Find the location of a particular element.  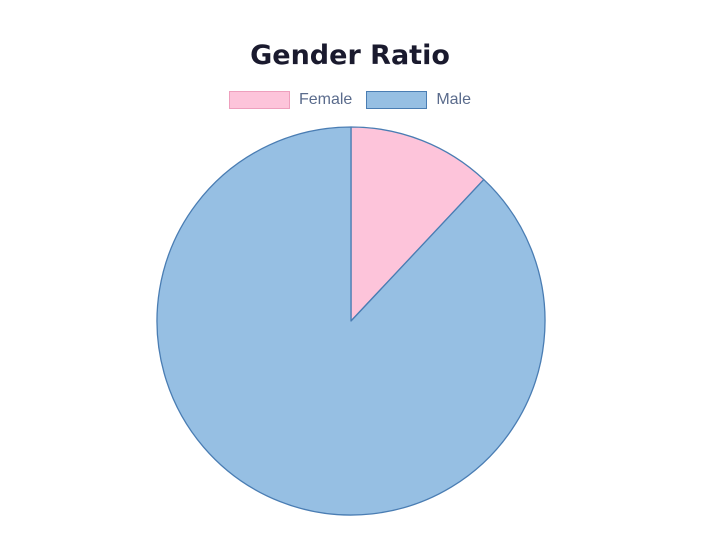

pie-slice-female is located at coordinates (417, 224).